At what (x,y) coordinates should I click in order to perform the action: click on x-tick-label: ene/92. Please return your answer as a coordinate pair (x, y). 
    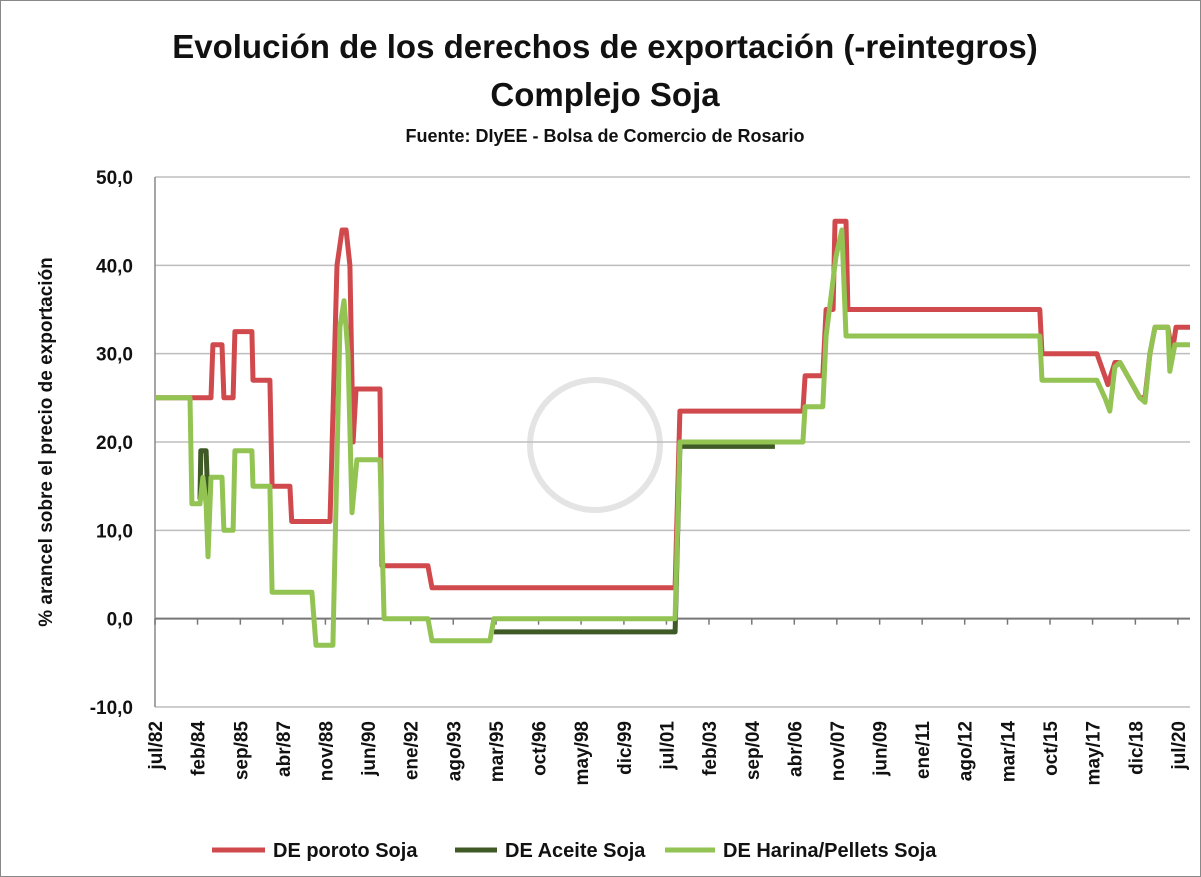
    Looking at the image, I should click on (412, 750).